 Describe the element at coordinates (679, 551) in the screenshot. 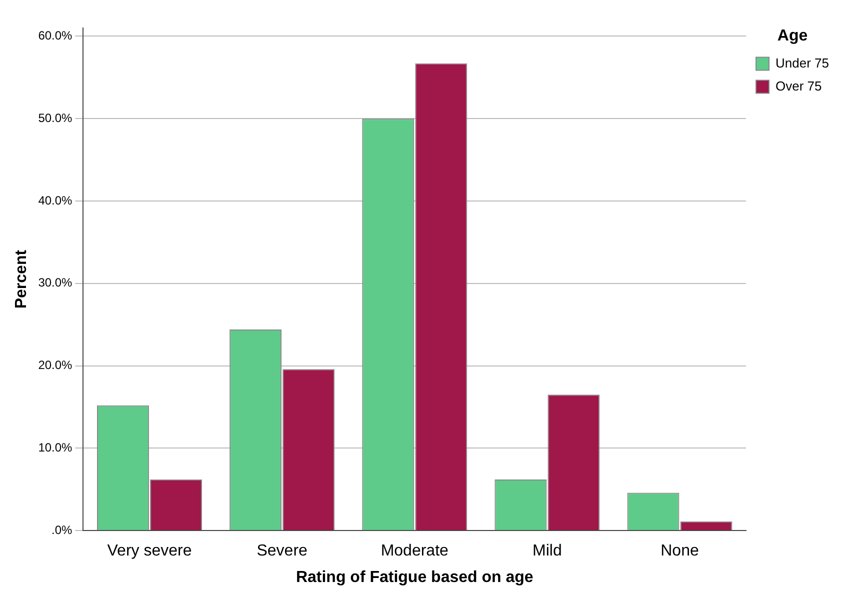

I see `x-tick-label: None` at that location.